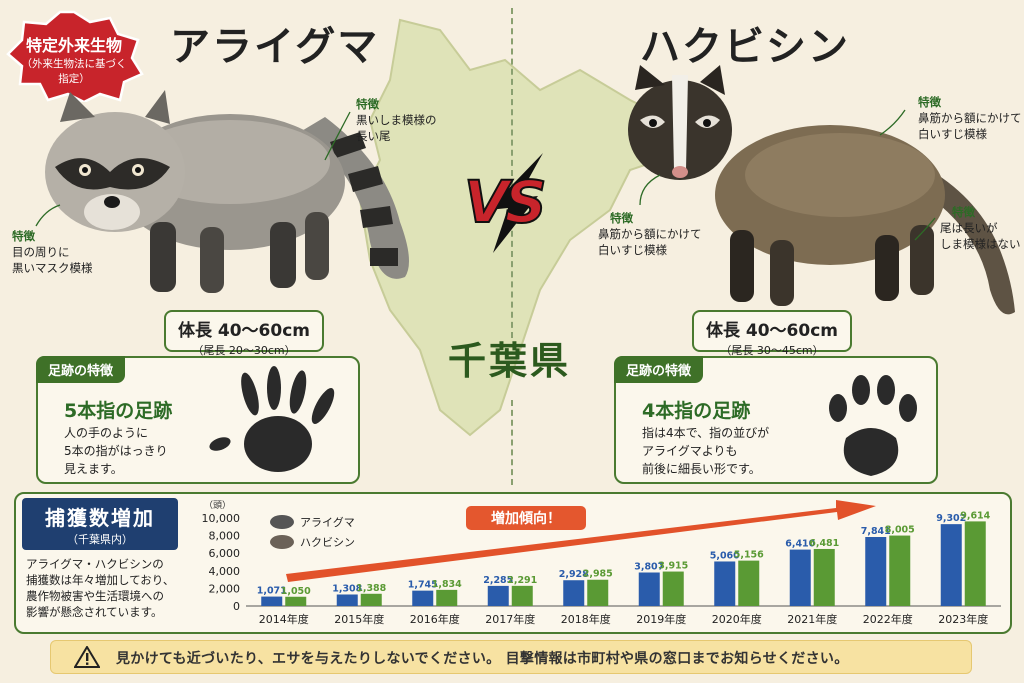 The width and height of the screenshot is (1024, 683). I want to click on bar-value-label: 1,071, so click(272, 591).